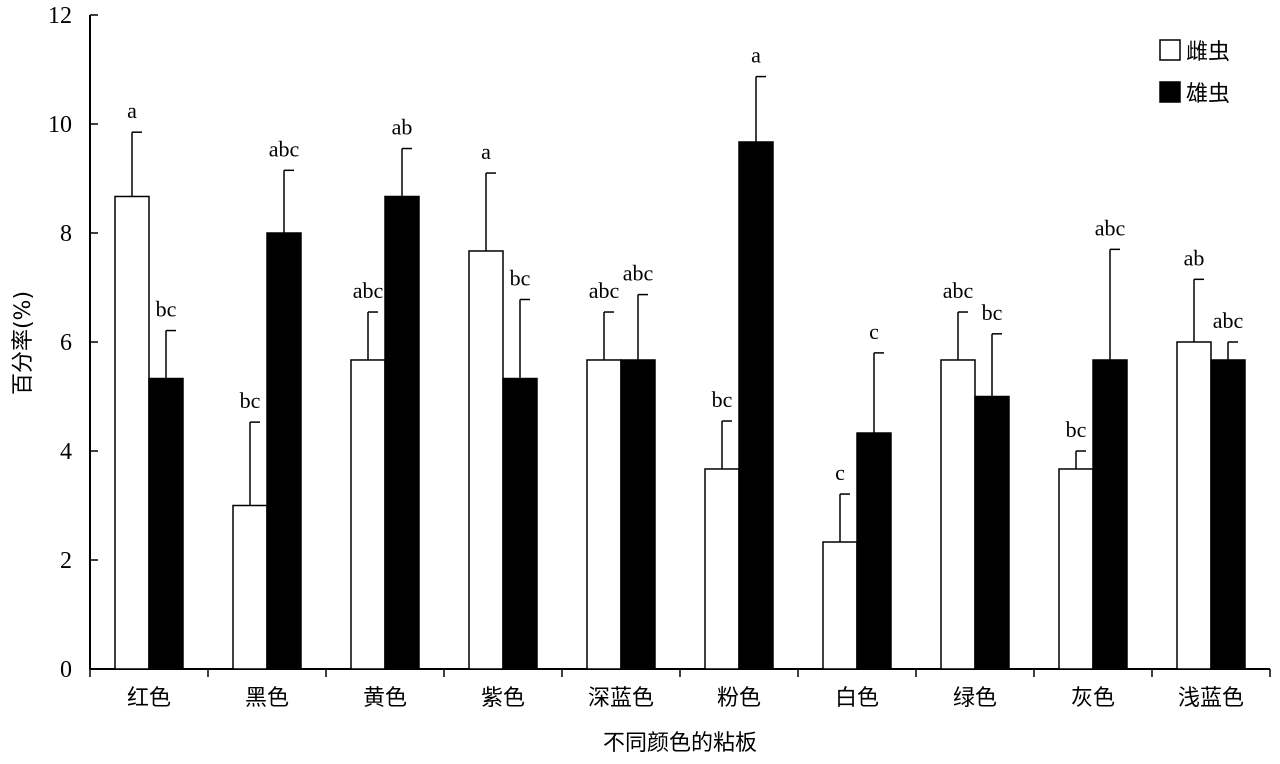 Image resolution: width=1280 pixels, height=764 pixels. Describe the element at coordinates (1093, 698) in the screenshot. I see `x-tick-label: 灰色` at that location.